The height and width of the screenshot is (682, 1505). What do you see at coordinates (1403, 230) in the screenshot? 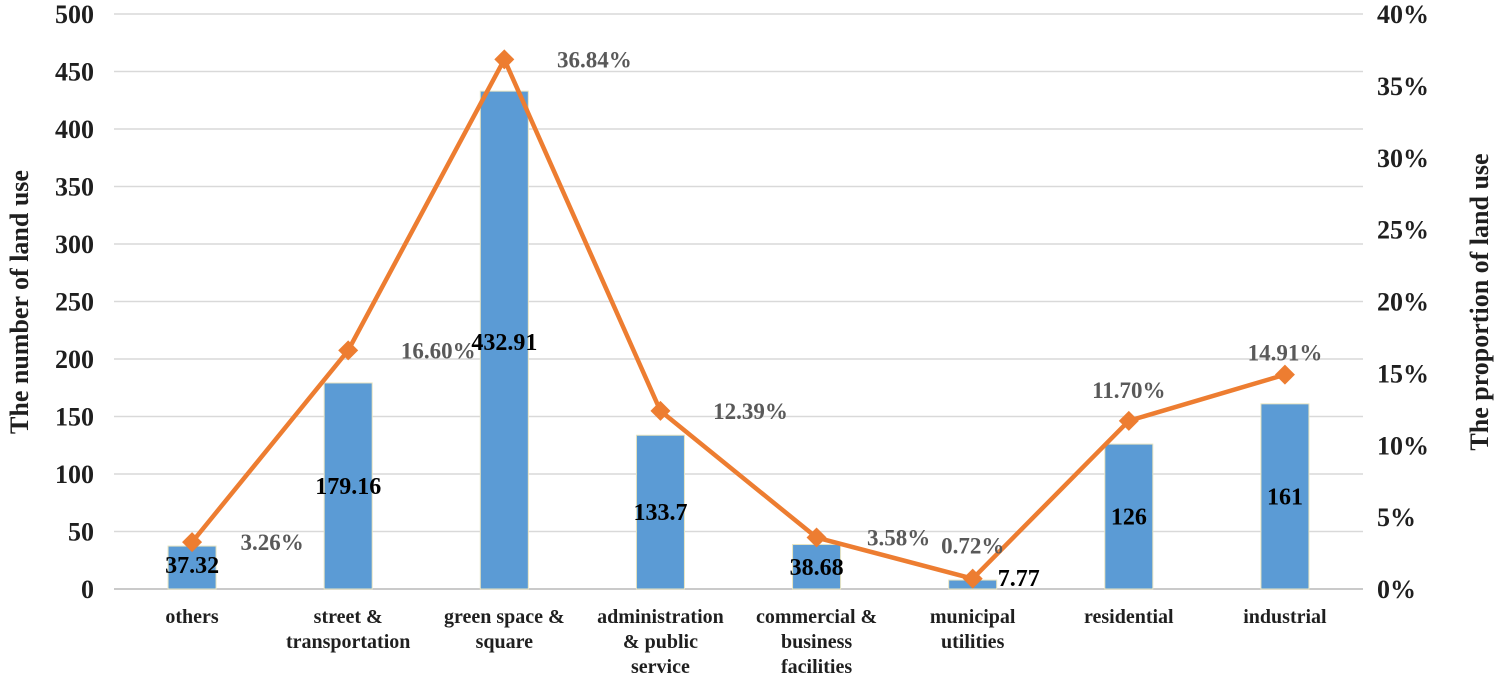
I see `right-tick-label: 25%` at bounding box center [1403, 230].